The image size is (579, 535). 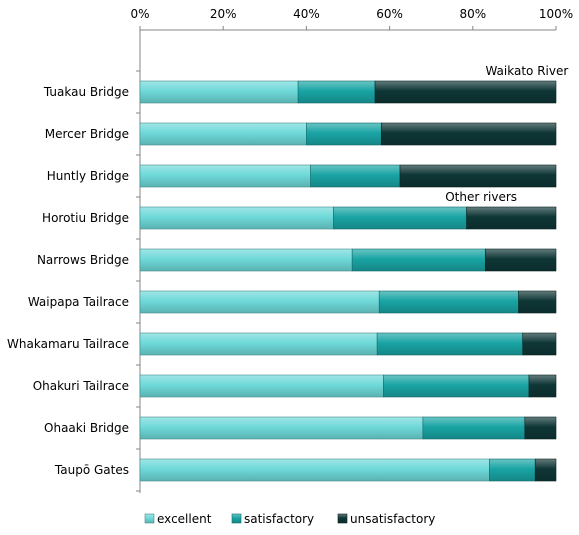 What do you see at coordinates (91, 470) in the screenshot?
I see `category-label: Taupō Gates` at bounding box center [91, 470].